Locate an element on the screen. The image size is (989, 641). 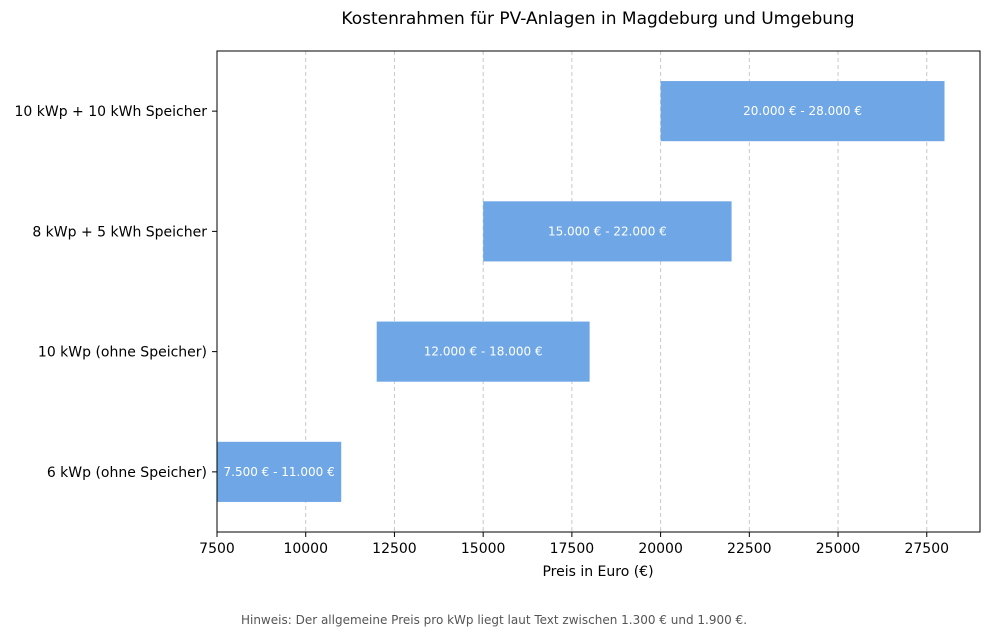
bar-label: 12.000 € - 18.000 € is located at coordinates (483, 352).